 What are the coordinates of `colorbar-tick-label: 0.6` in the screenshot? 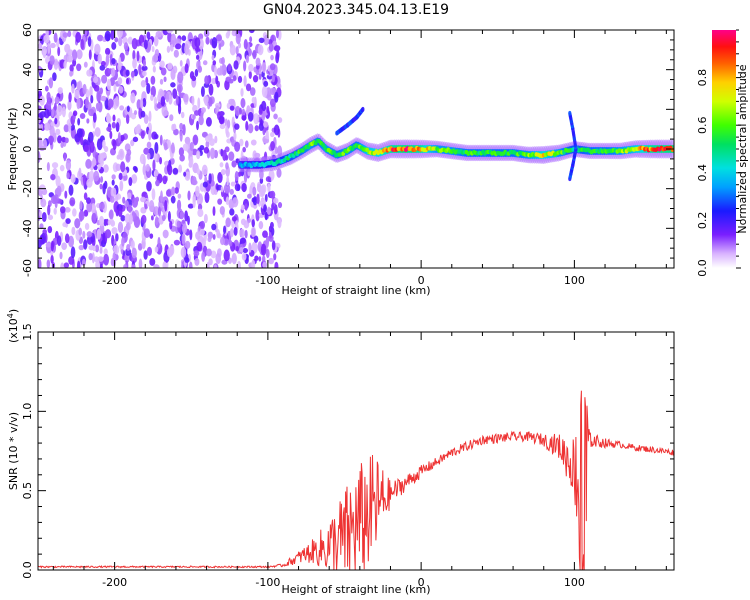 It's located at (702, 125).